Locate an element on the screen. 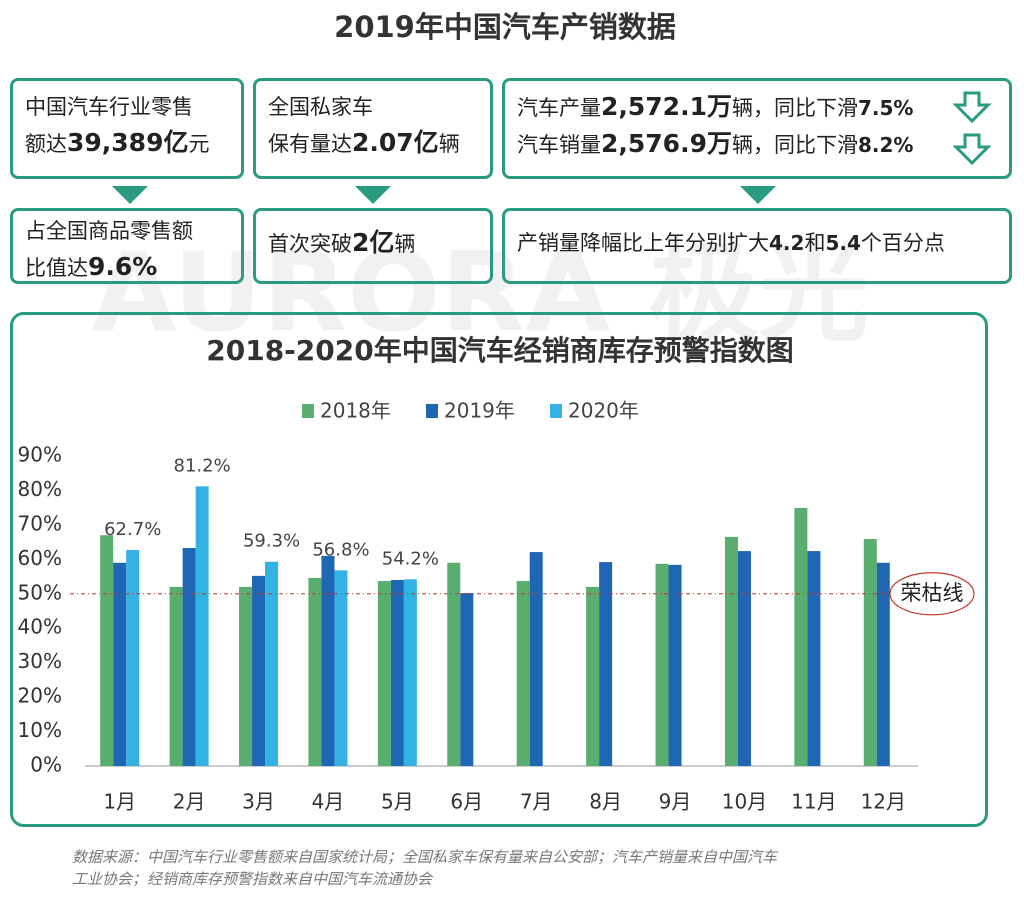 This screenshot has height=899, width=1024. card-line: 保有量达2.07亿辆 is located at coordinates (373, 143).